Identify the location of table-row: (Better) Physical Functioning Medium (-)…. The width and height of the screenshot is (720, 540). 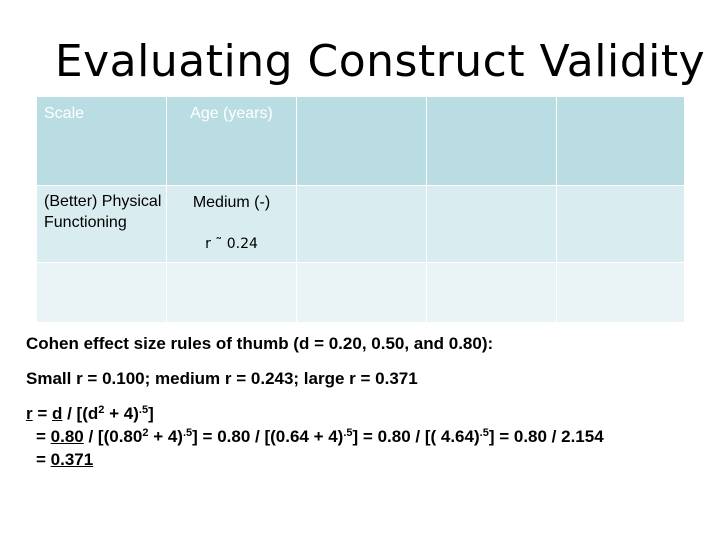
(360, 224).